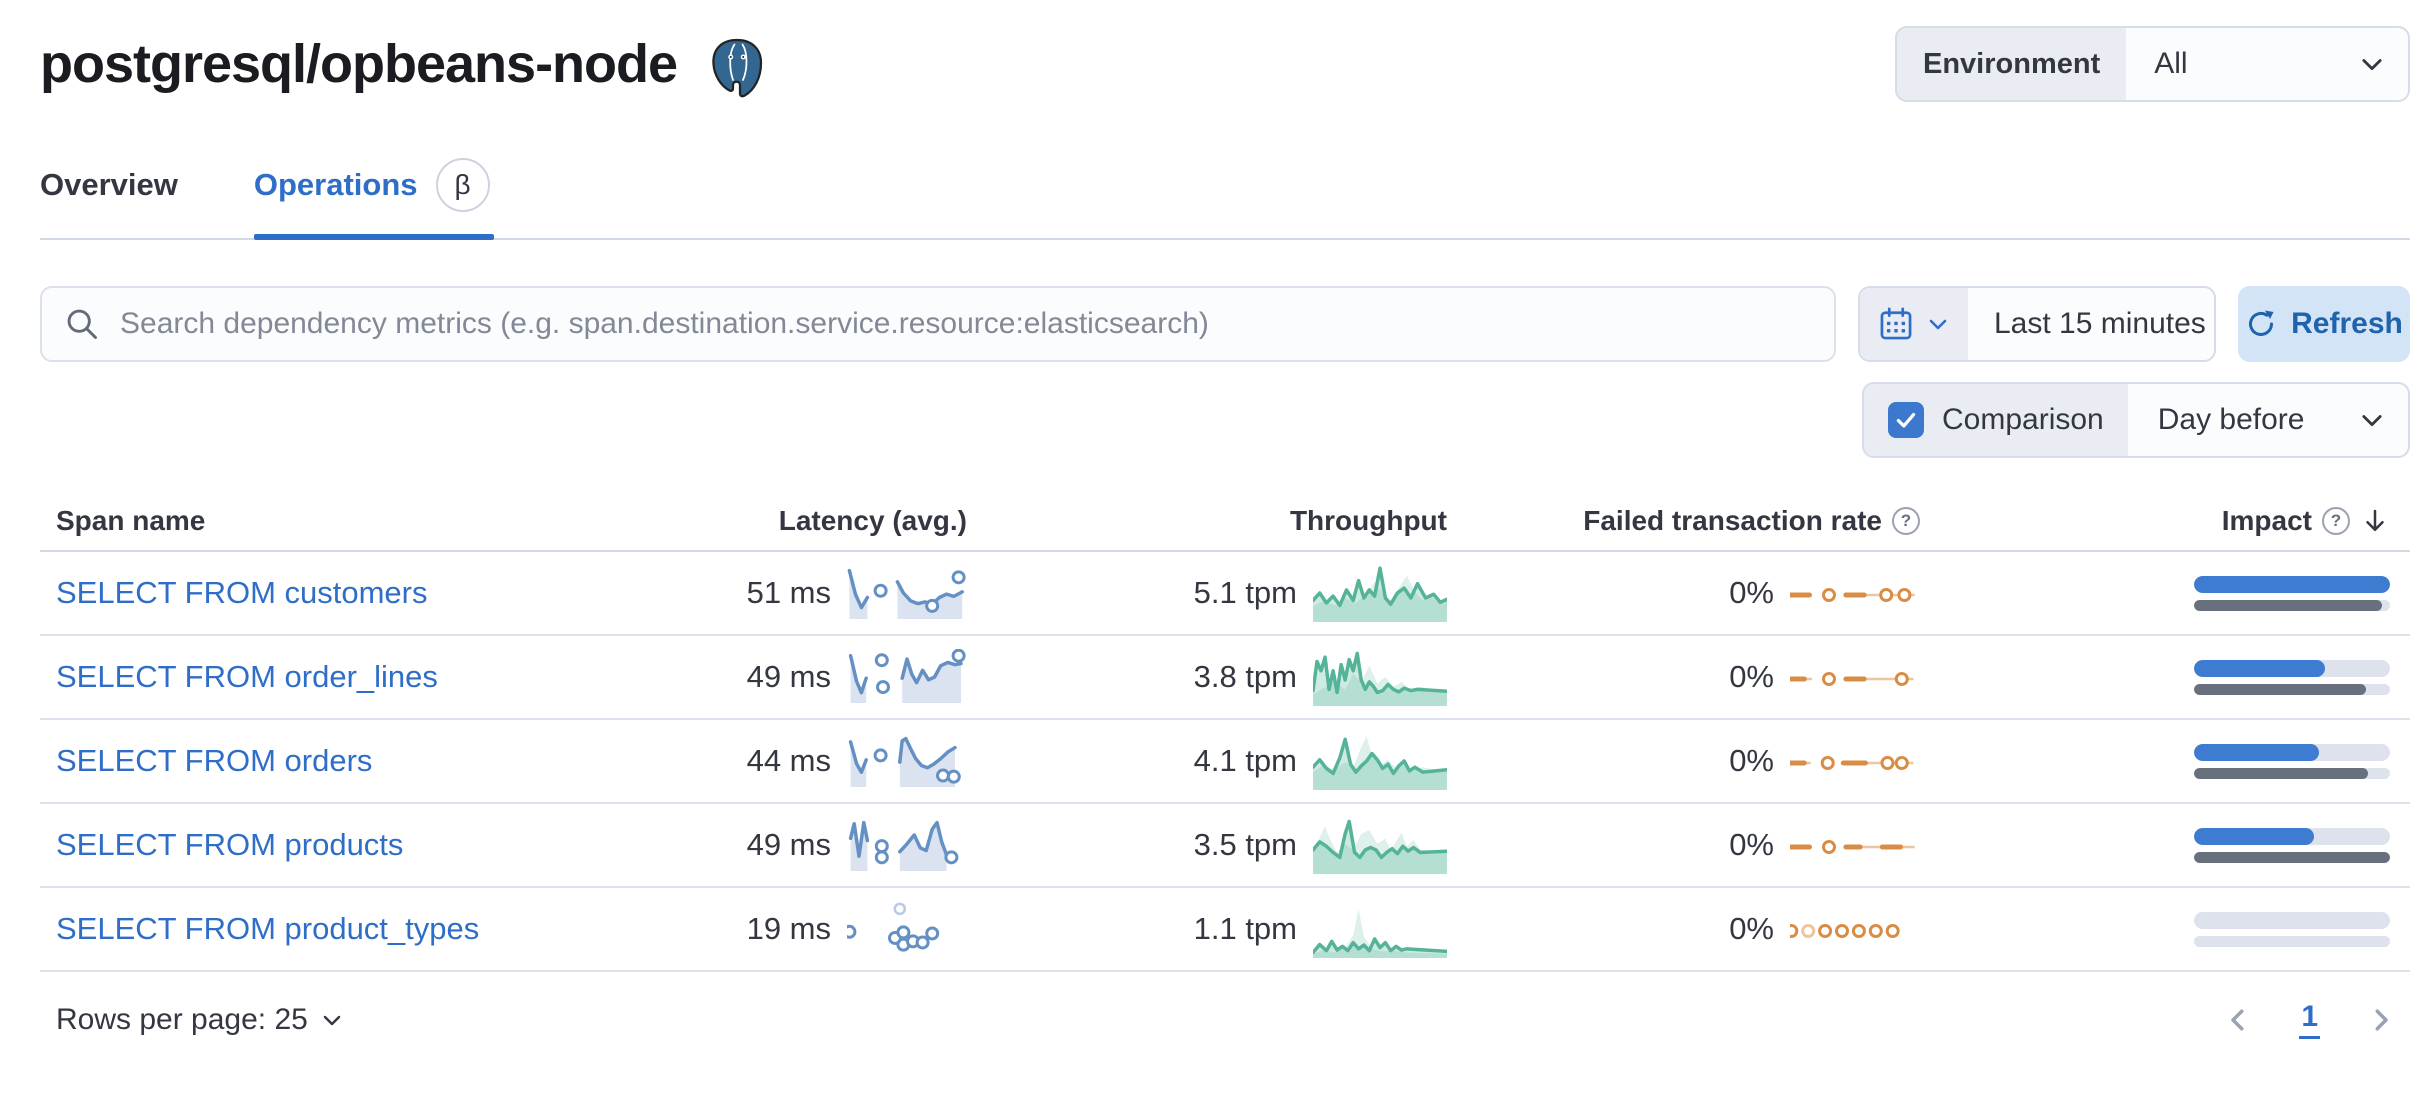  Describe the element at coordinates (2347, 323) in the screenshot. I see `refresh-label: Refresh` at that location.